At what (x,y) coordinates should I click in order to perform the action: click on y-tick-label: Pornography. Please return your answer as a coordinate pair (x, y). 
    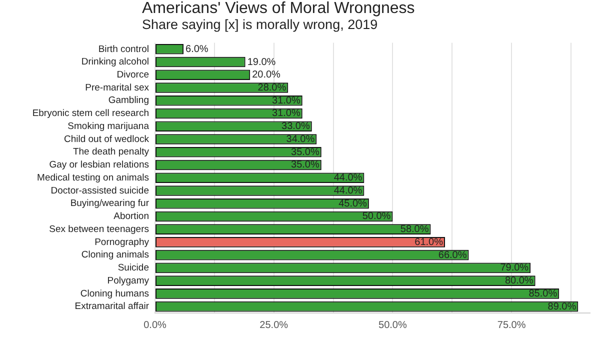
    Looking at the image, I should click on (122, 242).